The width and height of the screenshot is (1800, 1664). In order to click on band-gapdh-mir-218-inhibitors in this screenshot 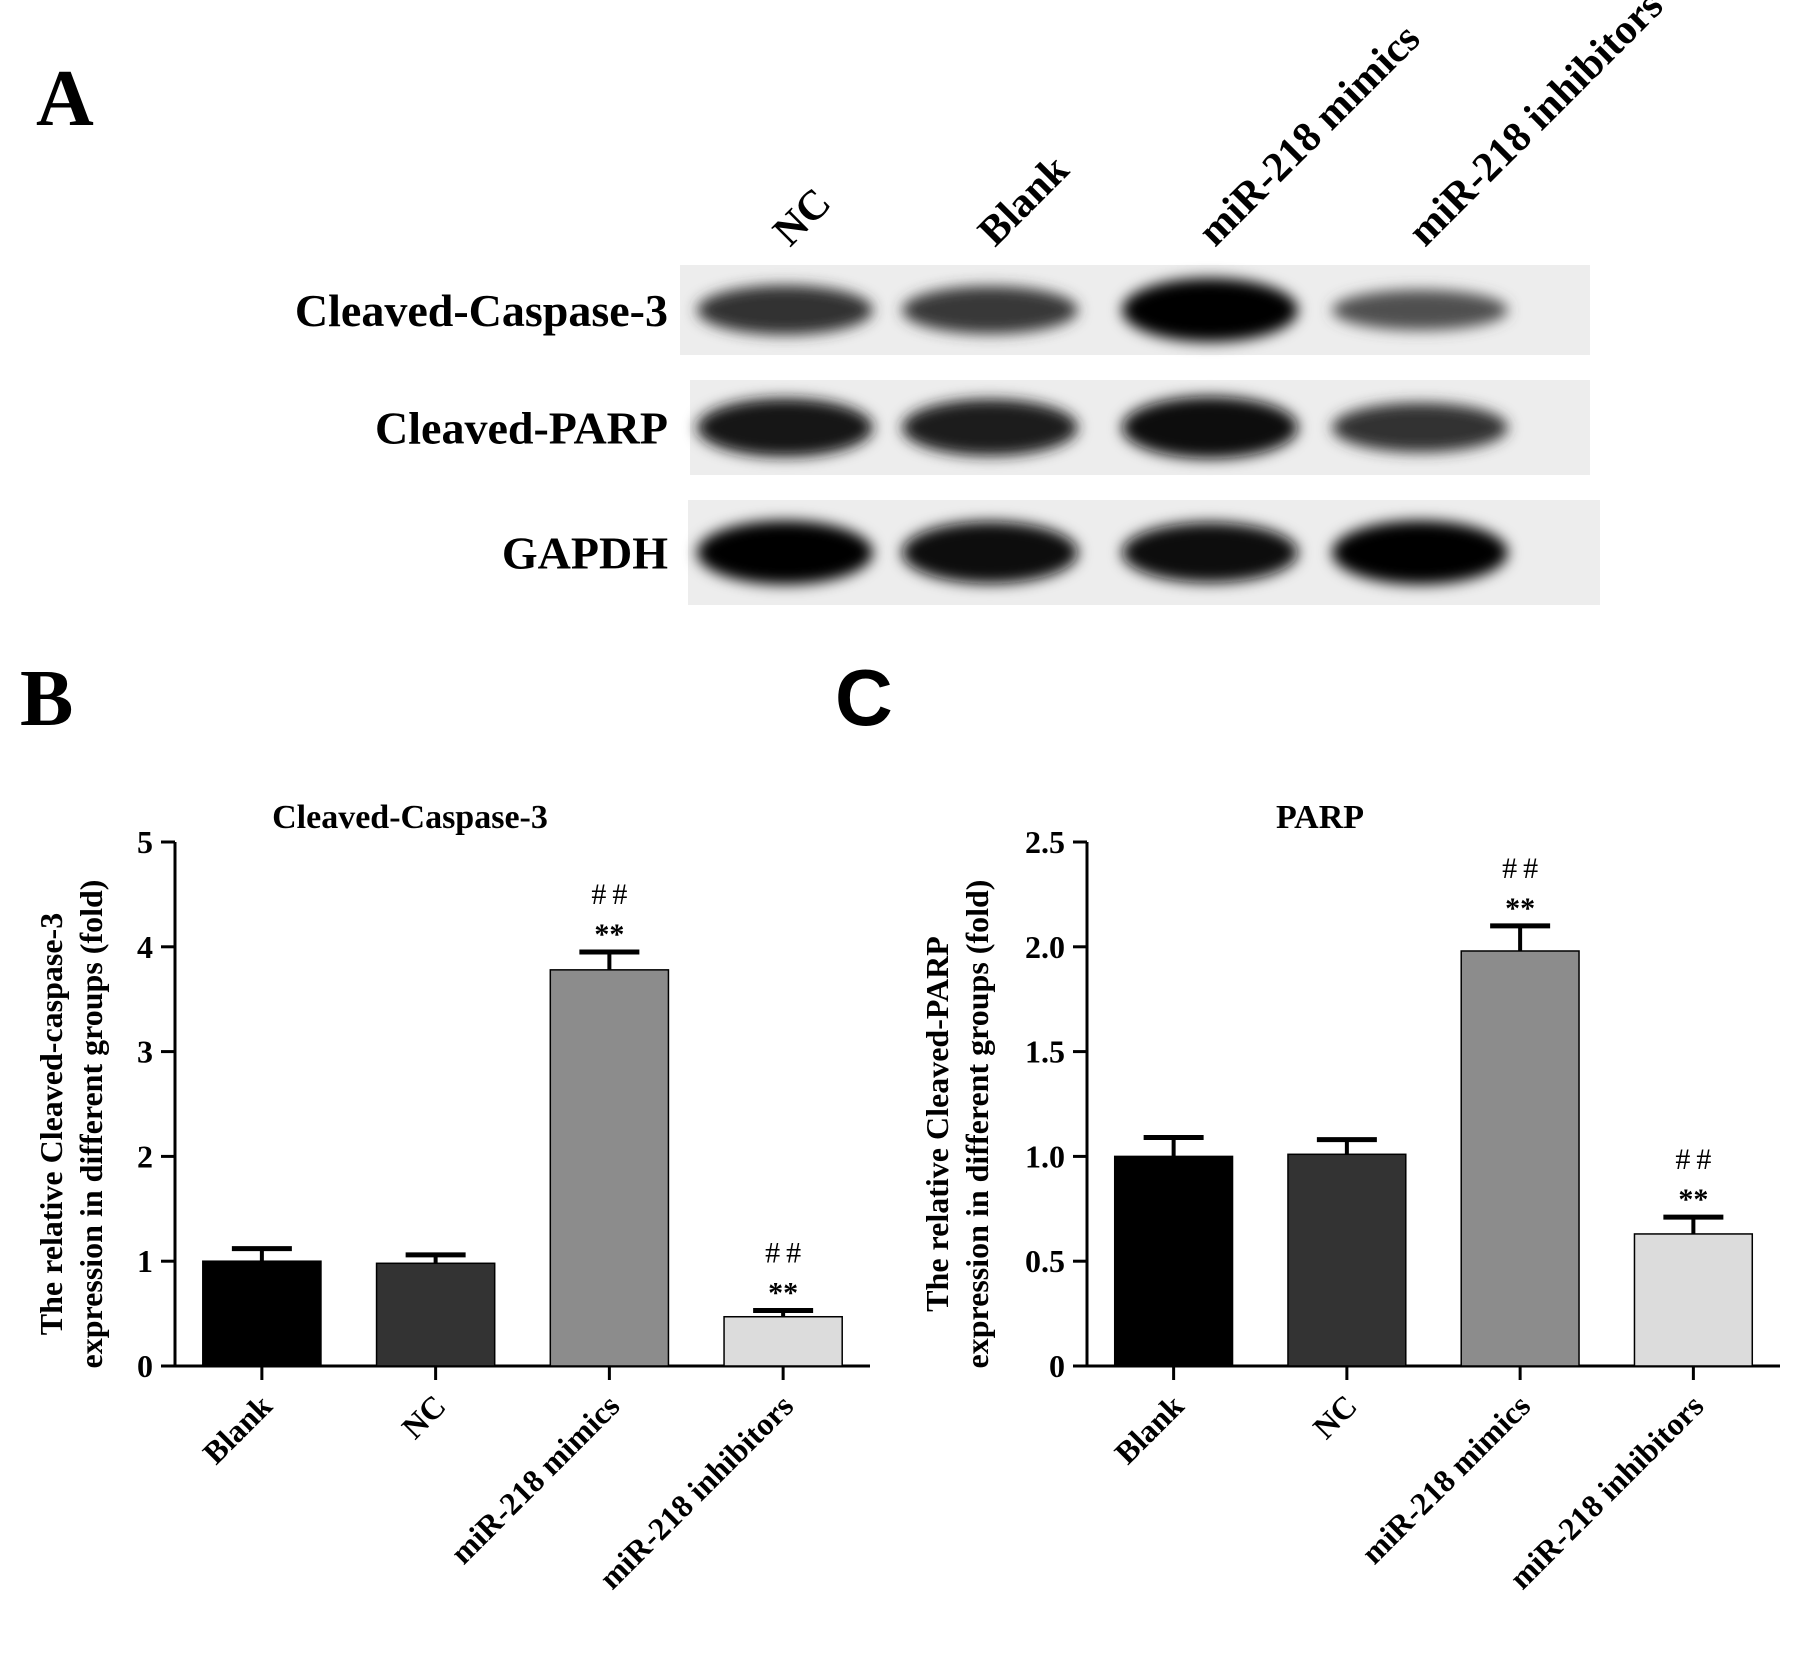, I will do `click(1420, 552)`.